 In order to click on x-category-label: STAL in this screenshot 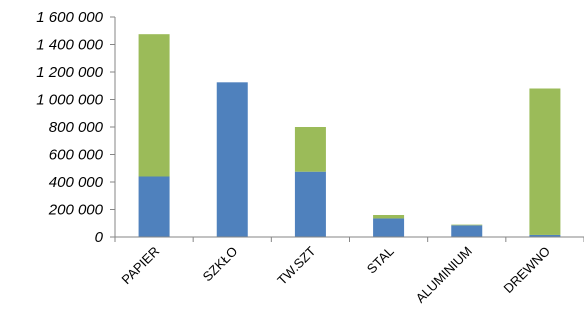, I will do `click(380, 260)`.